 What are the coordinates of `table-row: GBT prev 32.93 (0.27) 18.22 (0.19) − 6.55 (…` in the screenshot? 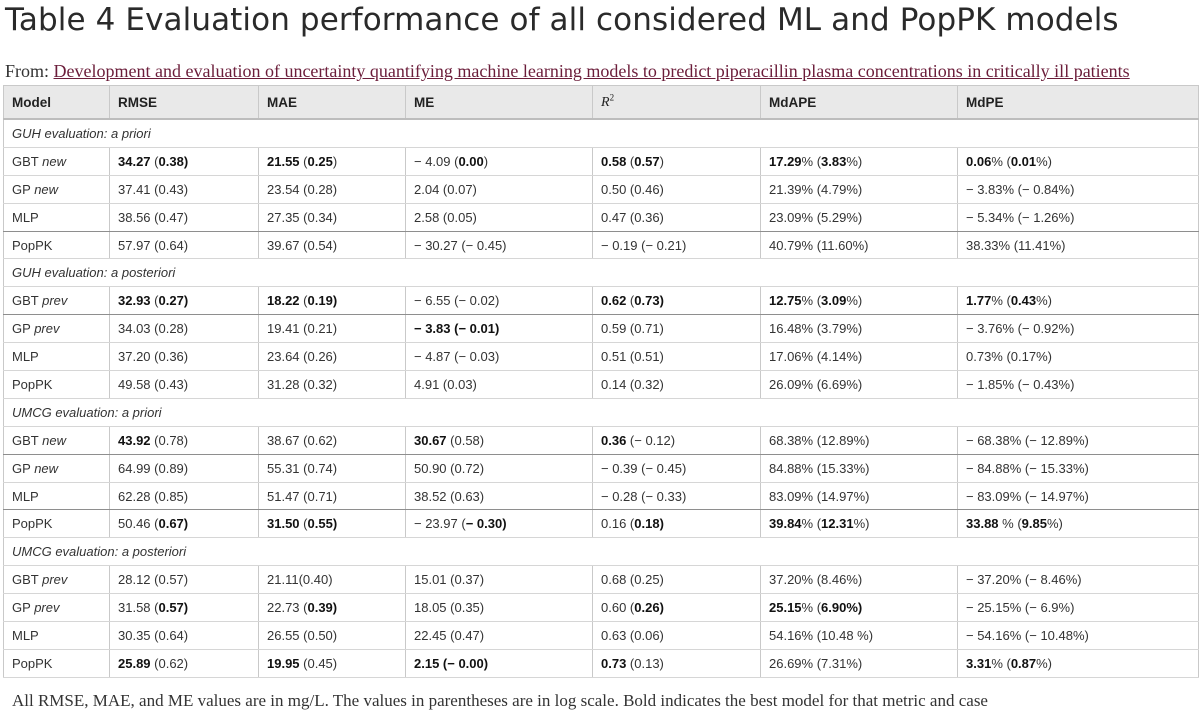 It's located at (601, 301).